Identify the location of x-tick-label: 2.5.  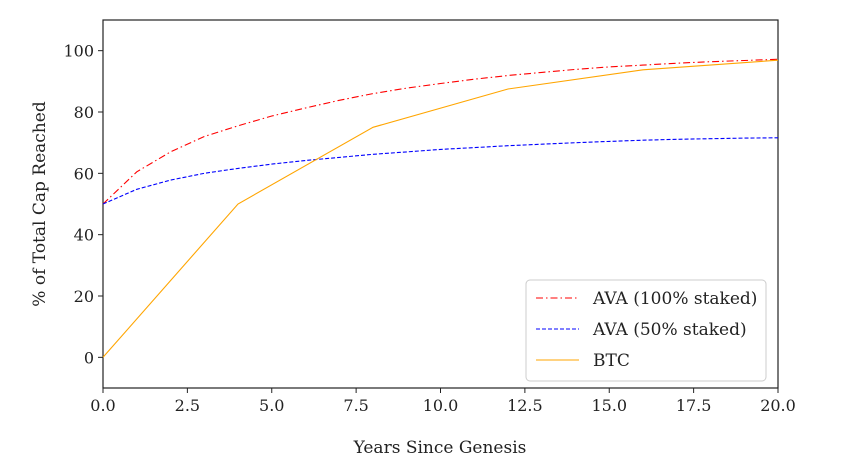
(187, 405).